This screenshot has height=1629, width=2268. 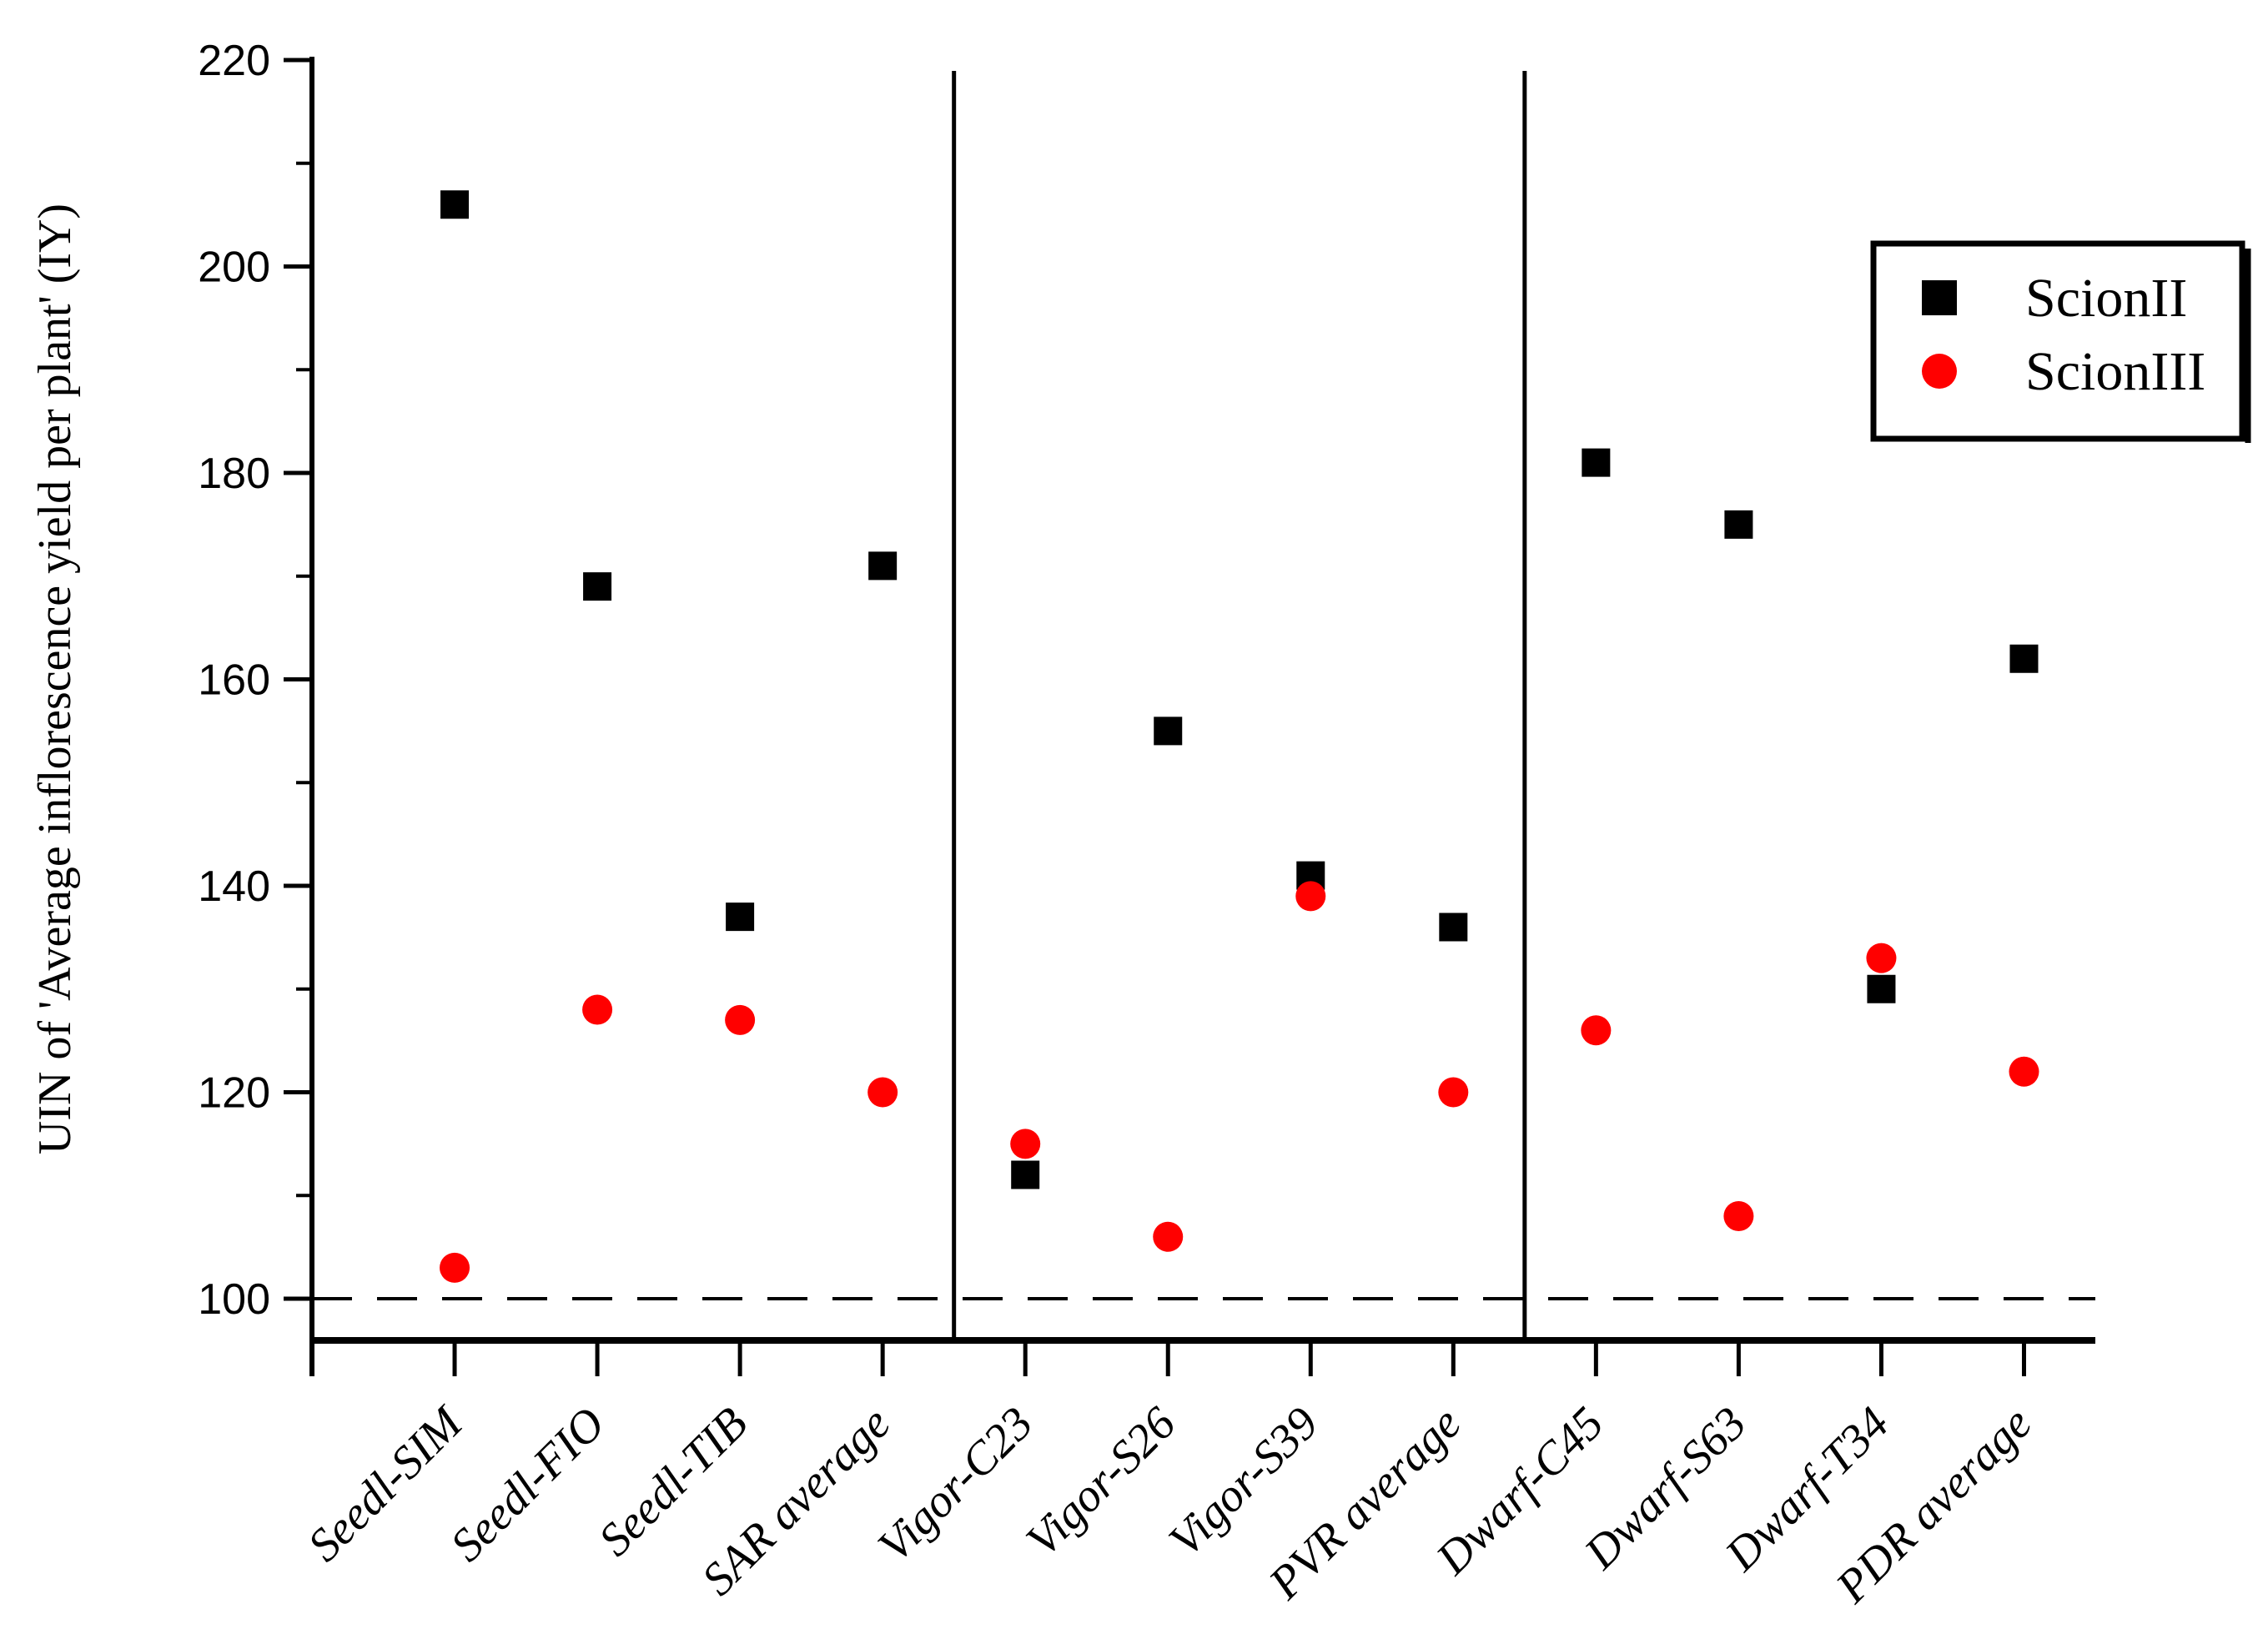 I want to click on y-tick-label-100: 100, so click(x=234, y=1299).